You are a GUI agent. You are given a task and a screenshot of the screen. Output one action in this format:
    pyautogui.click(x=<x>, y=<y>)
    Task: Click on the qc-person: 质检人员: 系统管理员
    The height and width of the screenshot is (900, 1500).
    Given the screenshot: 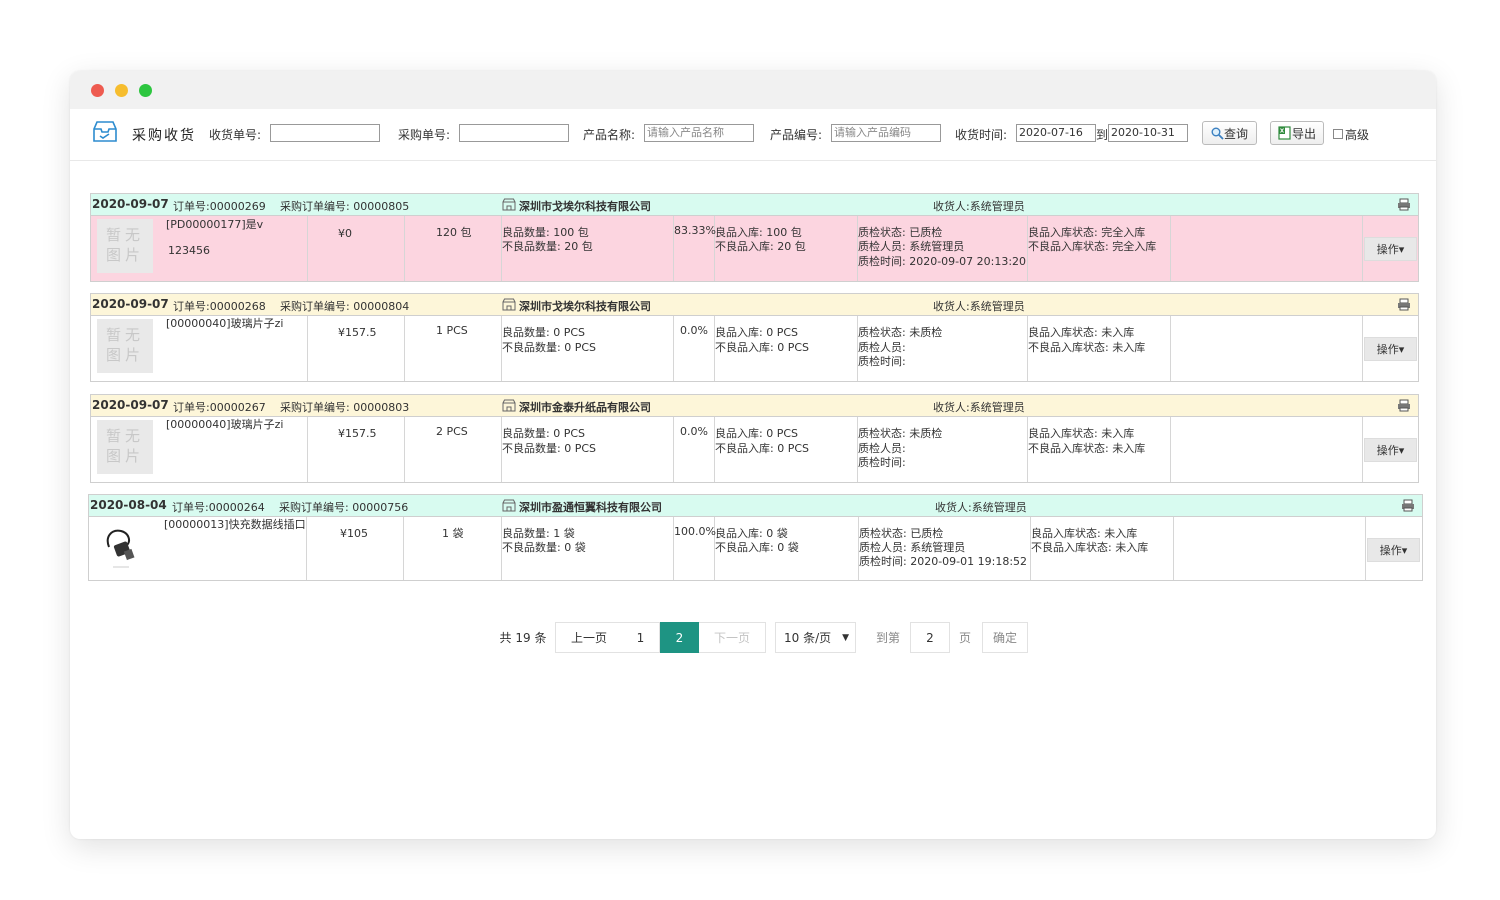 What is the action you would take?
    pyautogui.click(x=912, y=547)
    